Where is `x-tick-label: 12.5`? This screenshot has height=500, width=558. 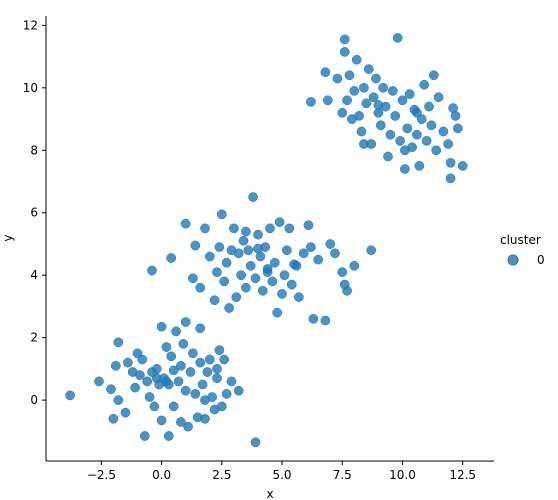
x-tick-label: 12.5 is located at coordinates (462, 475).